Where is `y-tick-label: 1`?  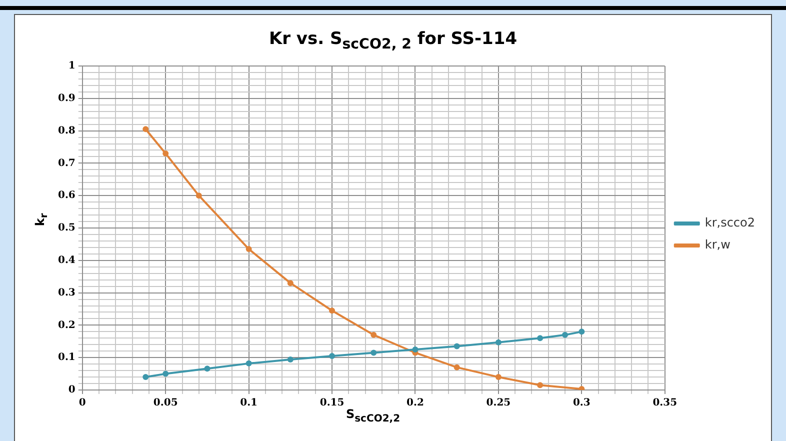 y-tick-label: 1 is located at coordinates (72, 66).